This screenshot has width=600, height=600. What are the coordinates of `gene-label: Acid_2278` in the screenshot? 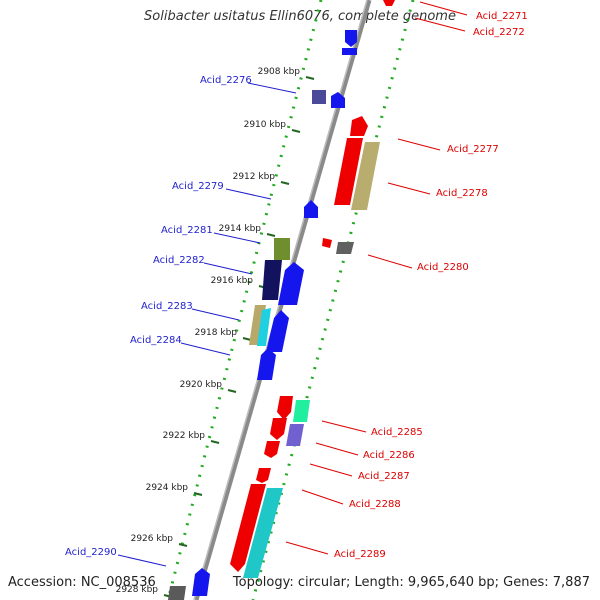 It's located at (462, 193).